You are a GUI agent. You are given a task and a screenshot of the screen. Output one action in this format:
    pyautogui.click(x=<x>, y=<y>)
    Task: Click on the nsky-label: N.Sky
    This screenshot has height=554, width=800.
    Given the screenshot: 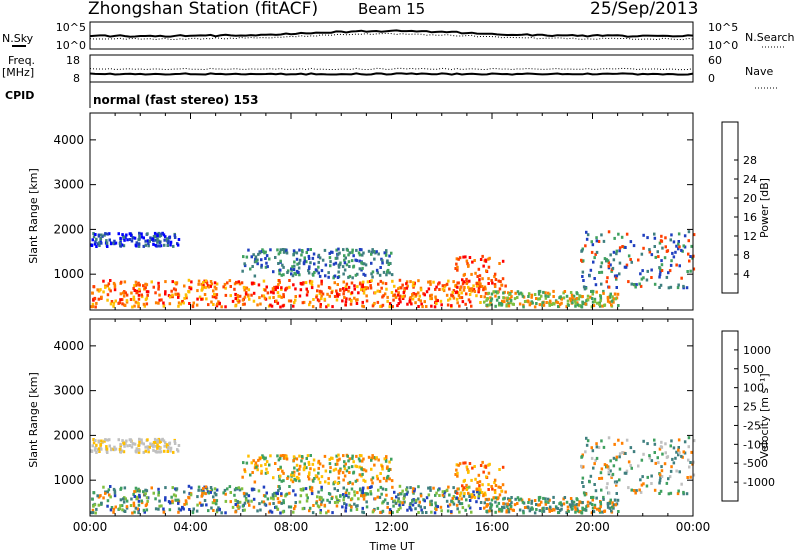 What is the action you would take?
    pyautogui.click(x=18, y=38)
    